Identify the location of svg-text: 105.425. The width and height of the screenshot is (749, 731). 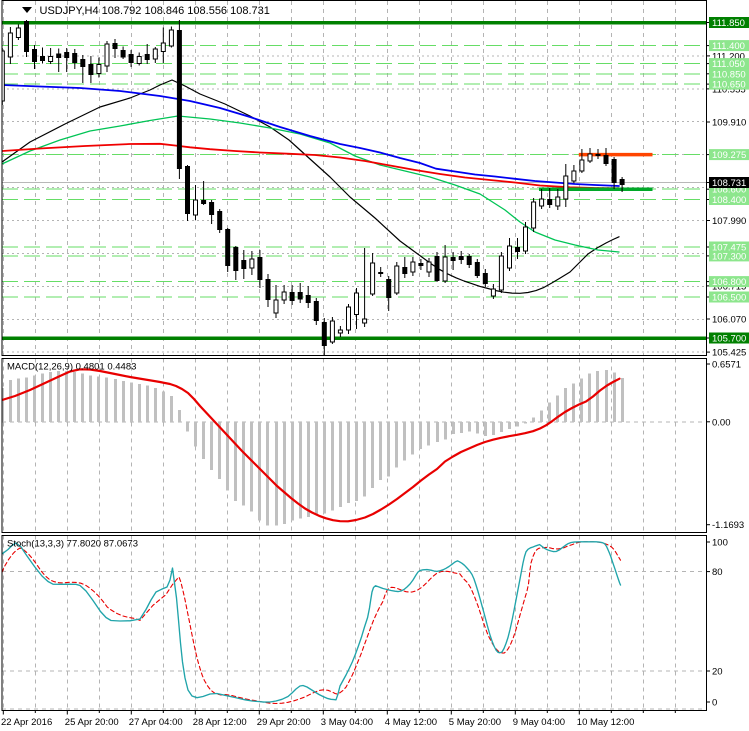
(729, 353).